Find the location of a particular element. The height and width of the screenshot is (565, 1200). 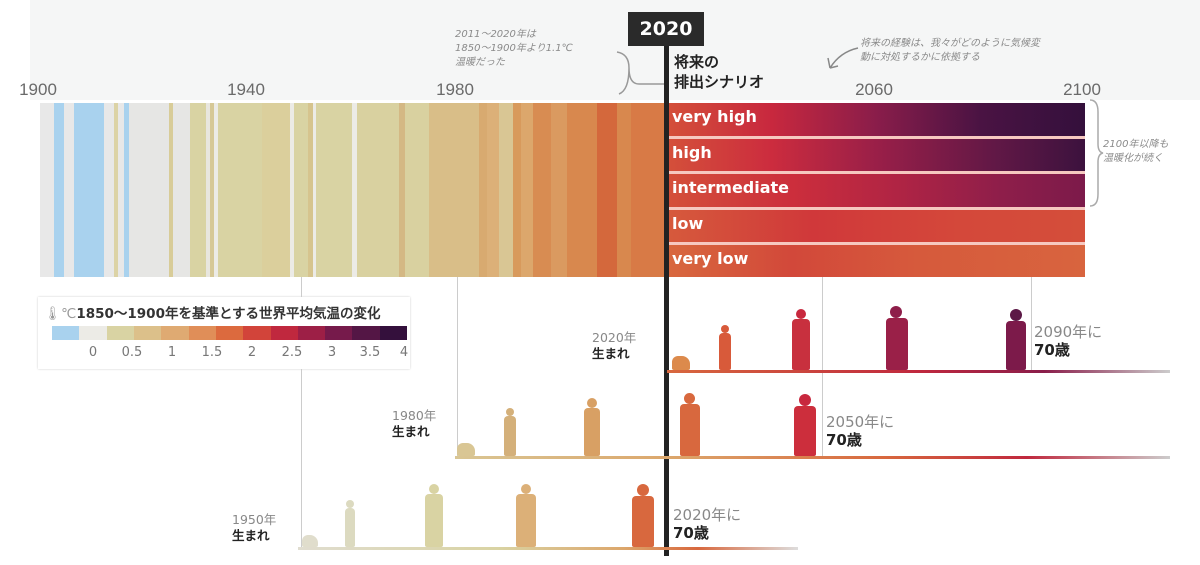

axis-label-2100: 2100 is located at coordinates (1082, 89).